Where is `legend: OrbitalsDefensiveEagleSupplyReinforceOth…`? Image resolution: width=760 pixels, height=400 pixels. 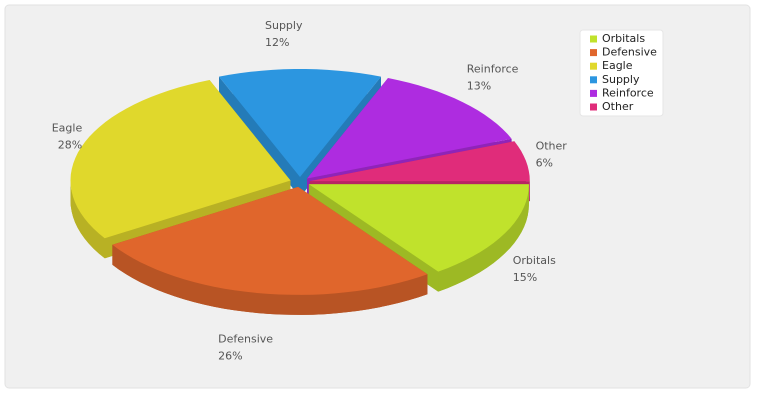 legend: OrbitalsDefensiveEagleSupplyReinforceOth… is located at coordinates (623, 72).